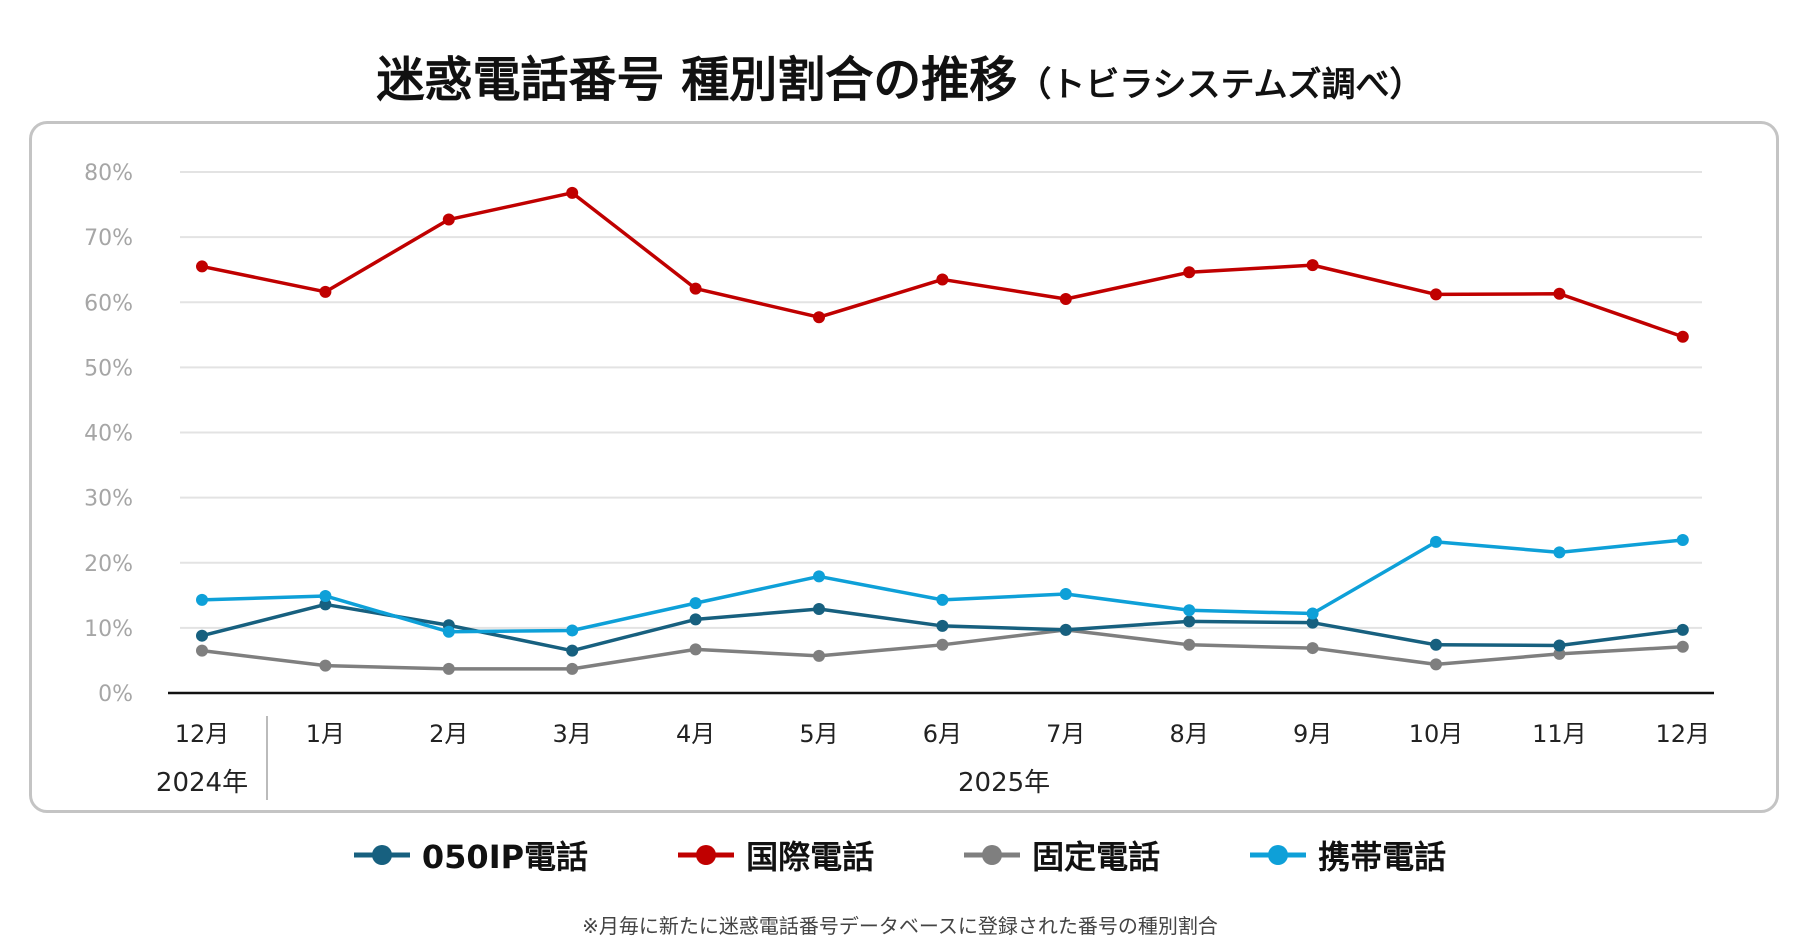  What do you see at coordinates (115, 694) in the screenshot?
I see `y-tick-label: 0%` at bounding box center [115, 694].